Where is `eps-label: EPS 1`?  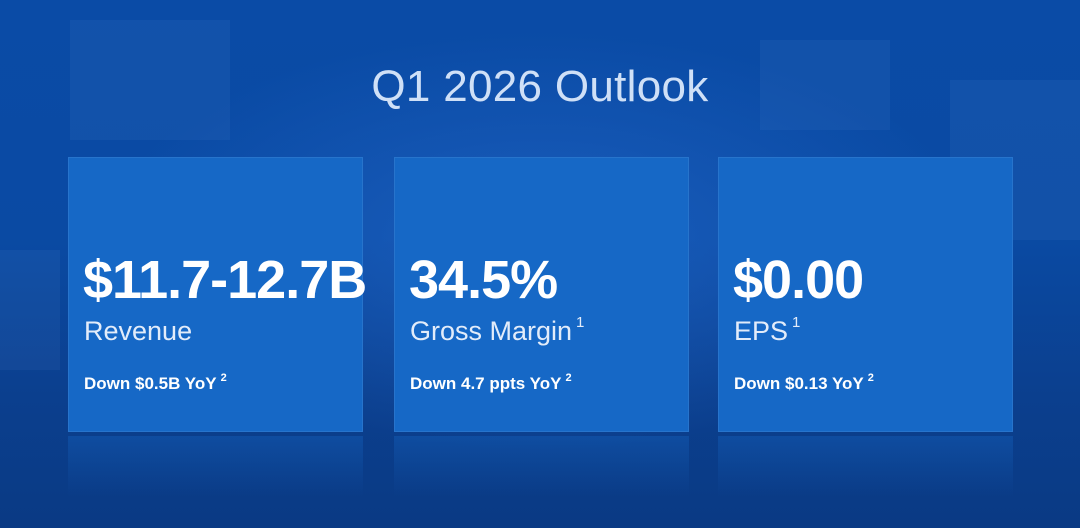 eps-label: EPS 1 is located at coordinates (767, 330).